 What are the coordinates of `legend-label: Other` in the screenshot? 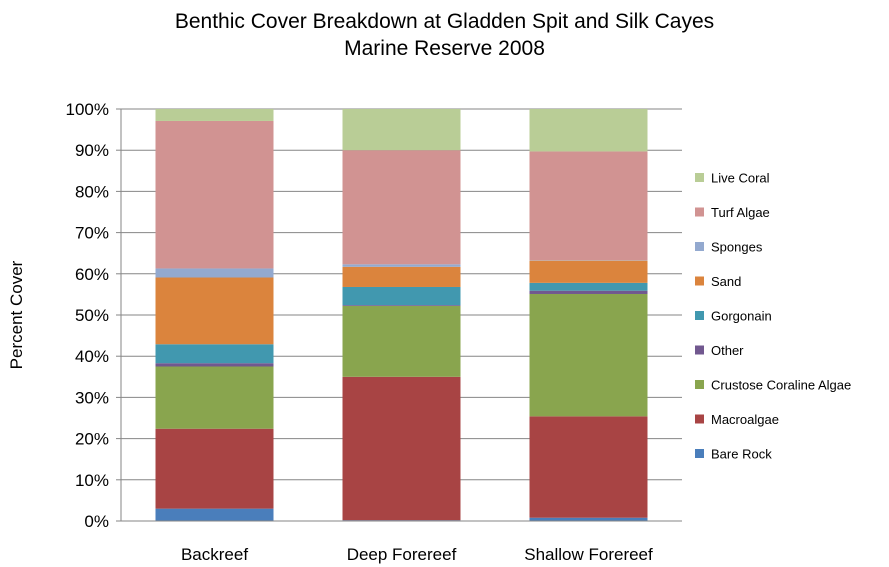 It's located at (727, 350).